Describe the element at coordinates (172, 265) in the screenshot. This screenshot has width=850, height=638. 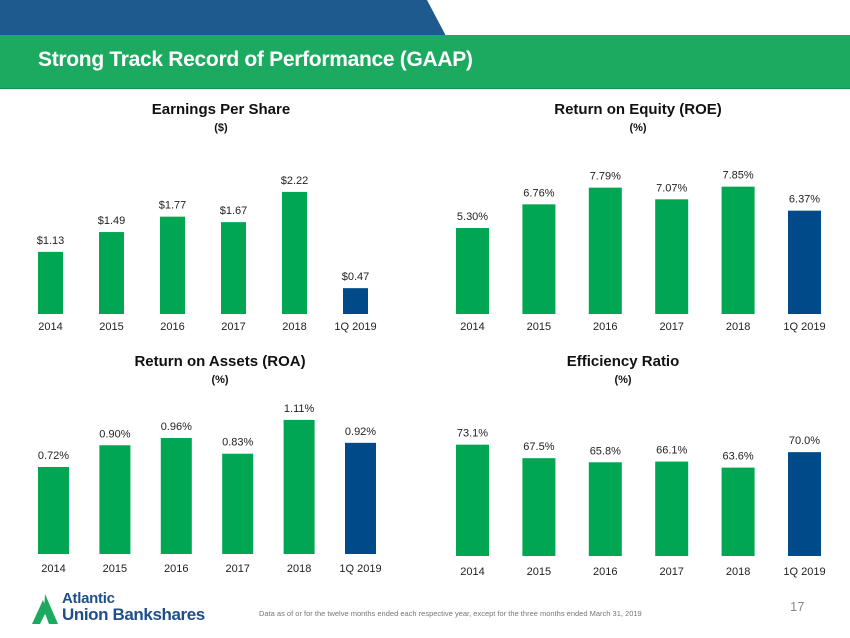
I see `eps-bar-2016` at that location.